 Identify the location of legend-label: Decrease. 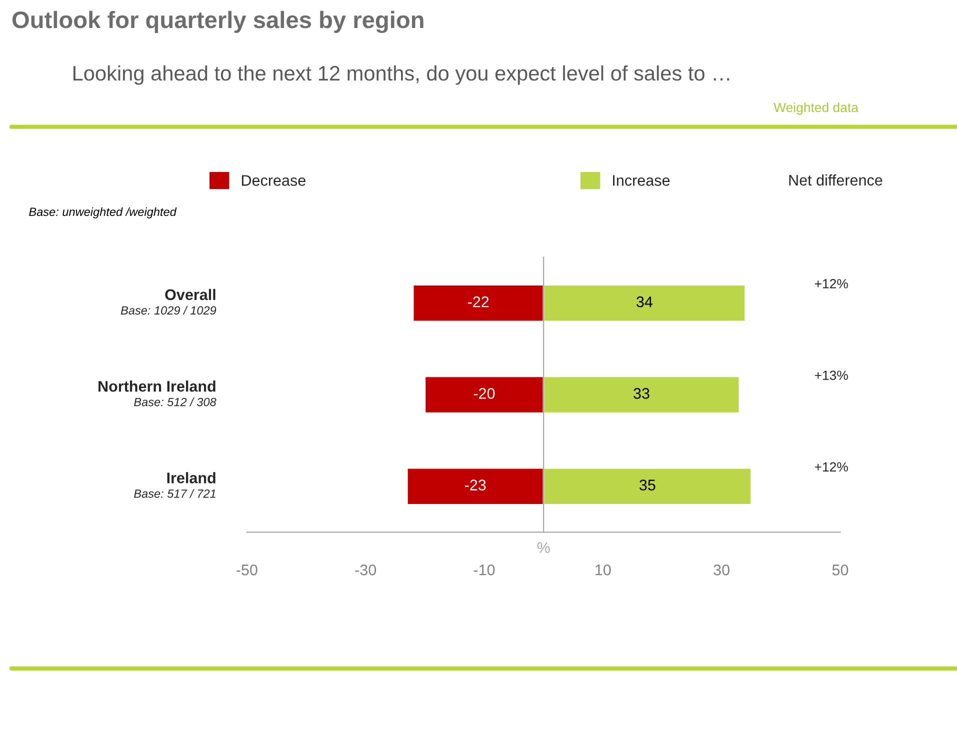
(274, 180).